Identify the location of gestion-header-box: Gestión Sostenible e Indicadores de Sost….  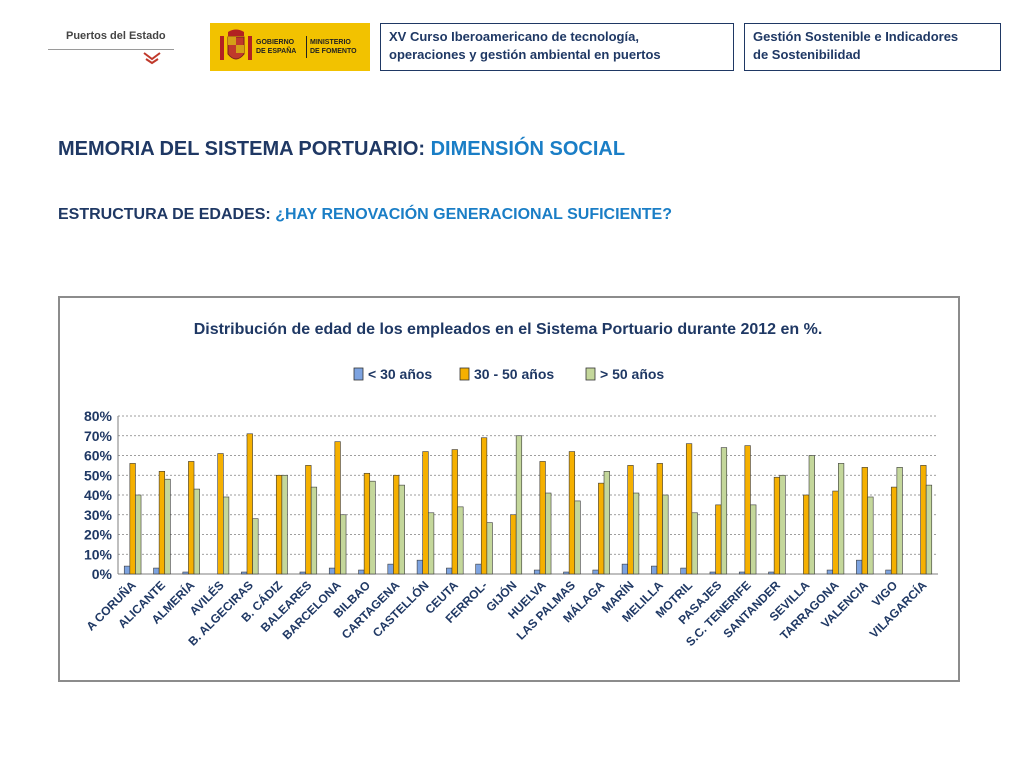
(872, 47).